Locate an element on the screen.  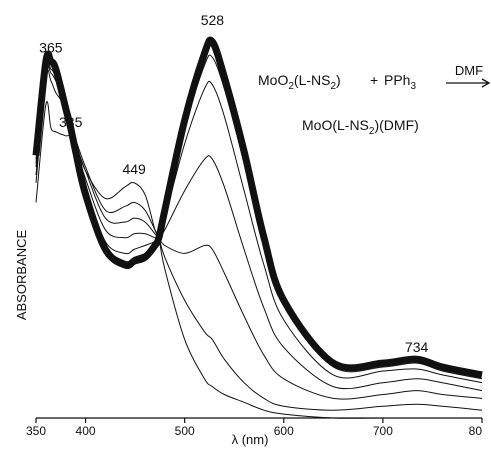
reaction-arrowhead-icon is located at coordinates (486, 83).